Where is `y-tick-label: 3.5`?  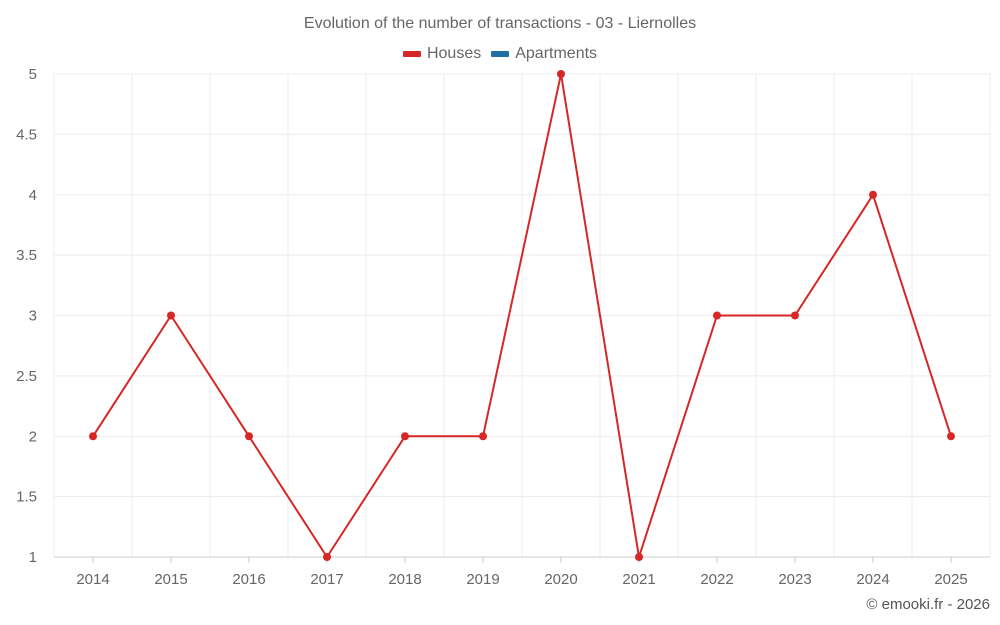
y-tick-label: 3.5 is located at coordinates (26, 255).